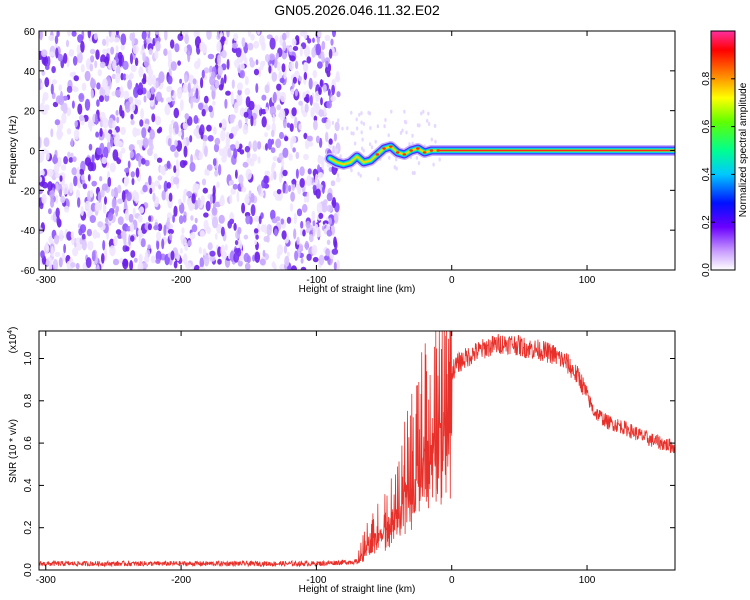 This screenshot has height=600, width=750. What do you see at coordinates (28, 191) in the screenshot?
I see `y-tick-label: -20` at bounding box center [28, 191].